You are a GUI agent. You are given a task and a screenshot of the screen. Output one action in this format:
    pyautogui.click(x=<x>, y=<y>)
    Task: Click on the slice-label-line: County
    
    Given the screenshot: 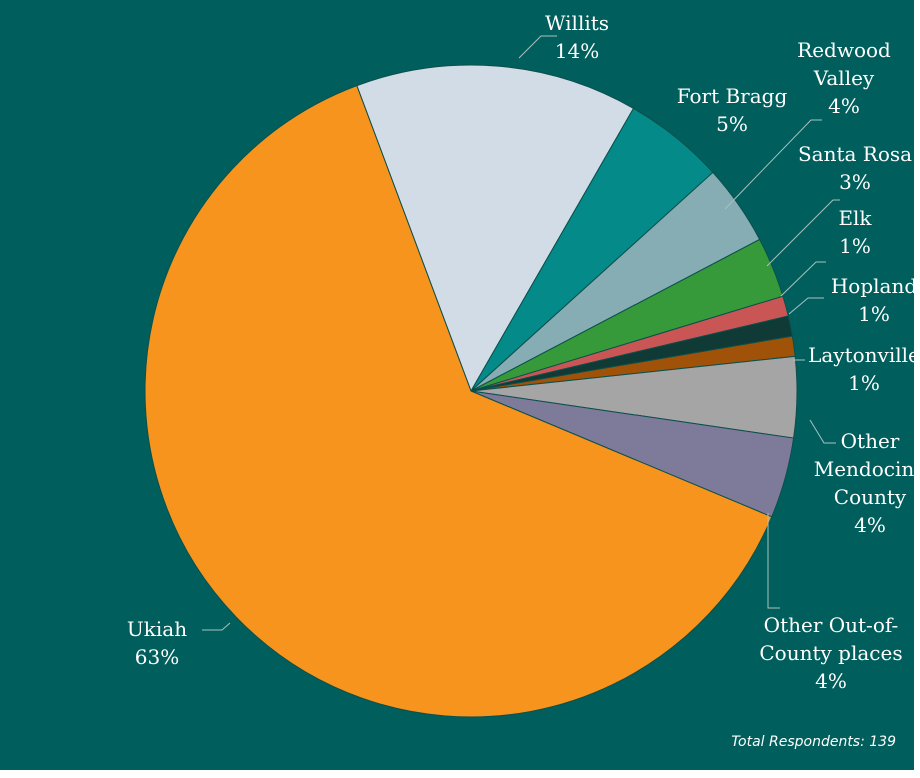 What is the action you would take?
    pyautogui.click(x=870, y=497)
    